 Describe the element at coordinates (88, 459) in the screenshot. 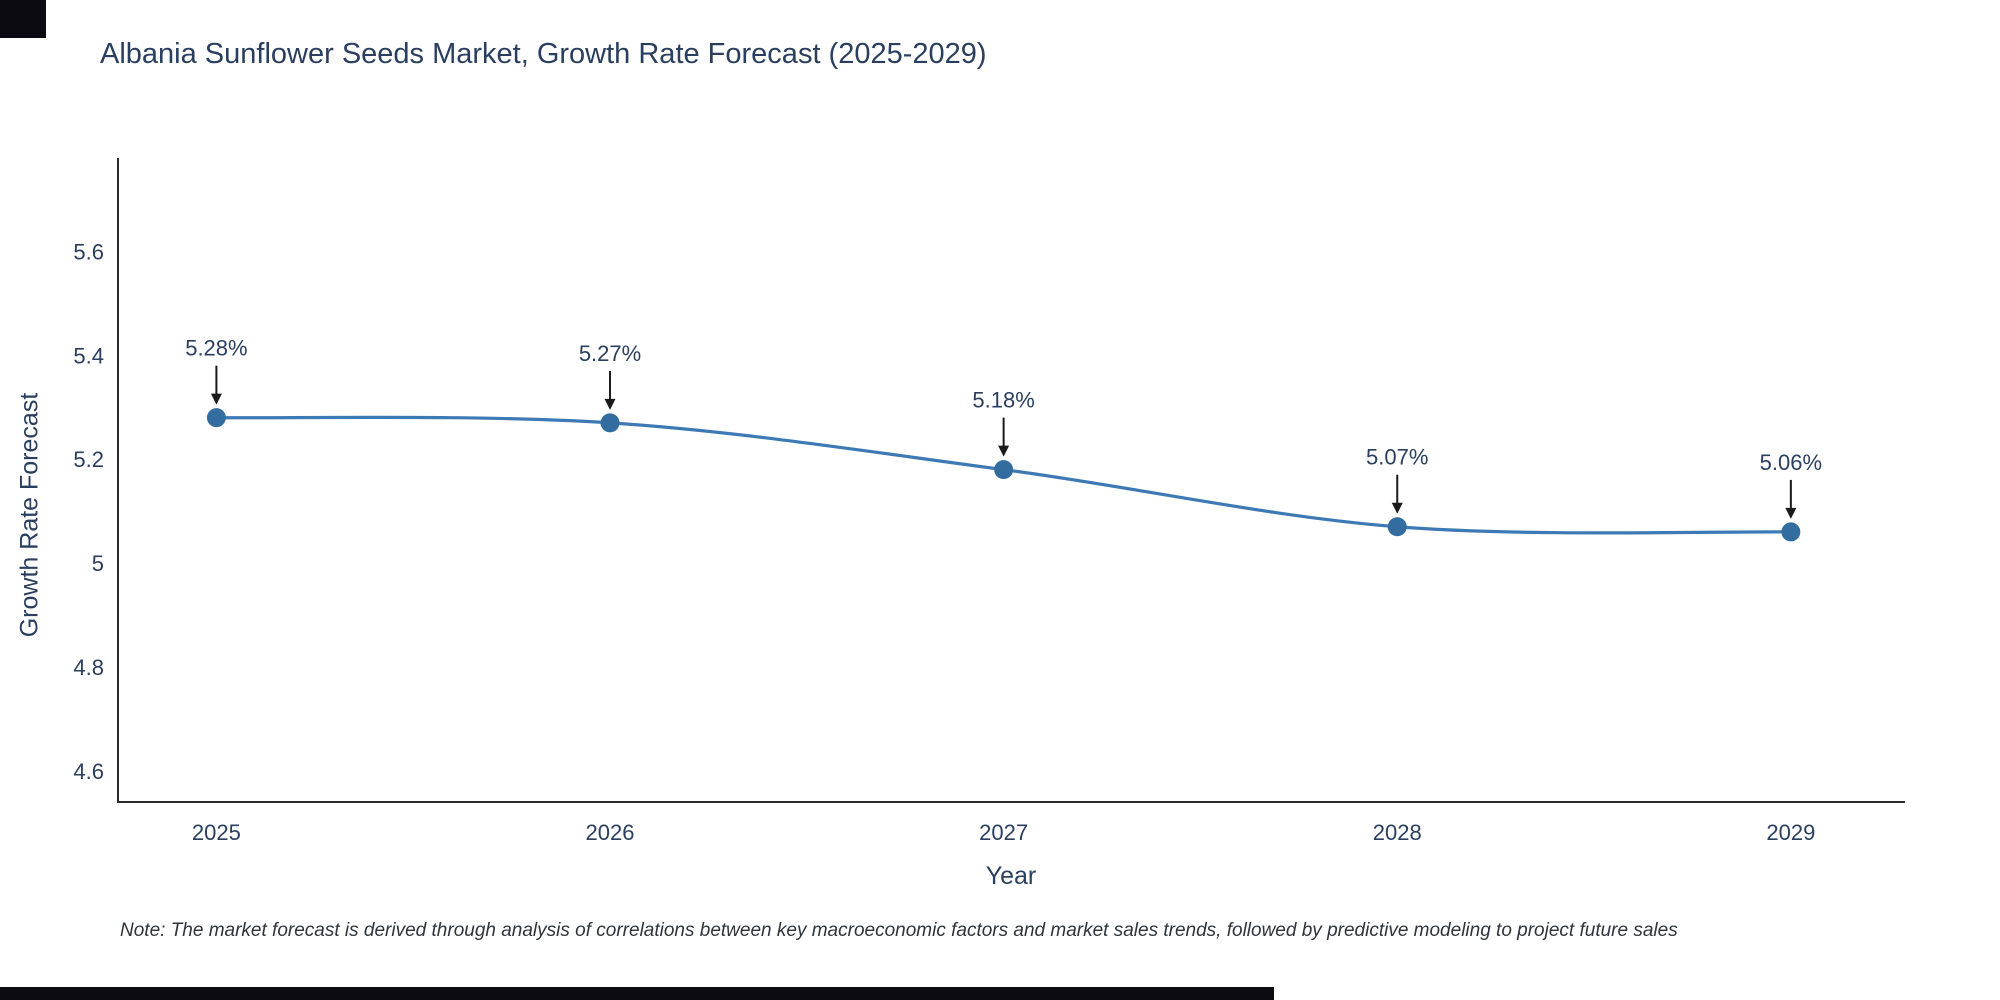

I see `y-tick-label: 5.2` at that location.